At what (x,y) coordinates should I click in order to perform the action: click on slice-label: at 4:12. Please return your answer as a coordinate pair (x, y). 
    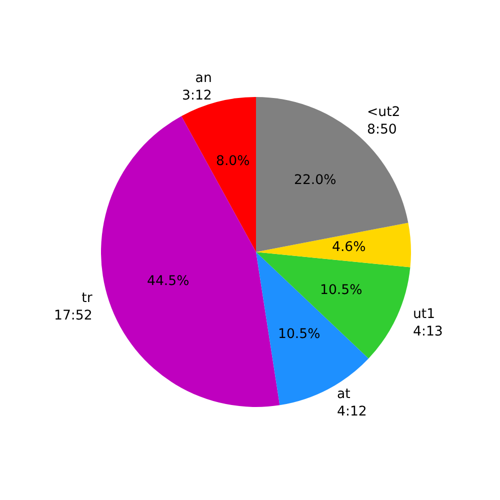
    Looking at the image, I should click on (352, 403).